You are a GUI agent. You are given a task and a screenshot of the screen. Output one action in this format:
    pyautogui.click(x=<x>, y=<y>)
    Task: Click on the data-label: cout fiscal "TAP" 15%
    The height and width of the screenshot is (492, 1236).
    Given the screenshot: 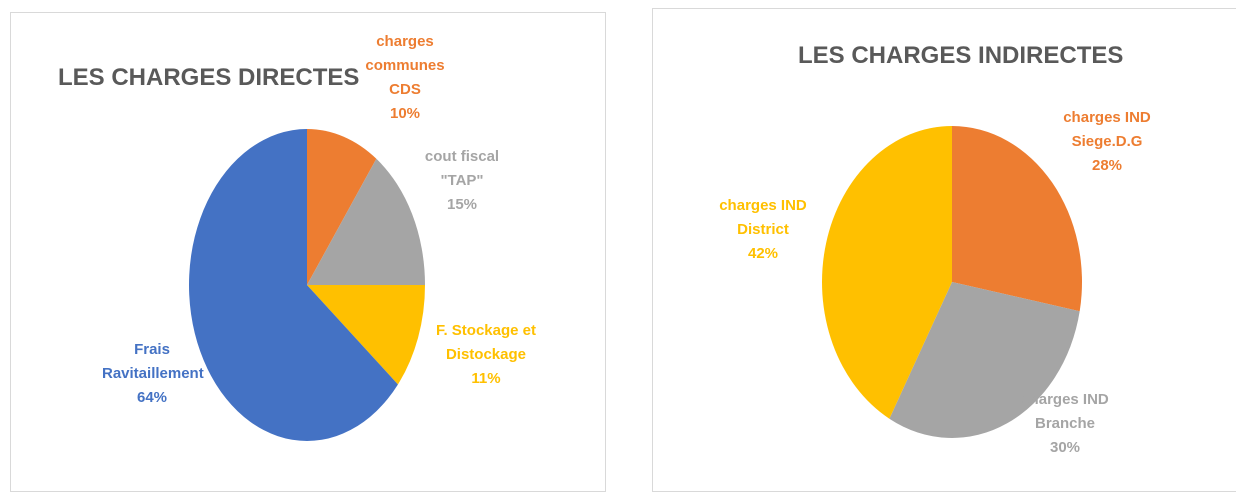 What is the action you would take?
    pyautogui.click(x=462, y=181)
    